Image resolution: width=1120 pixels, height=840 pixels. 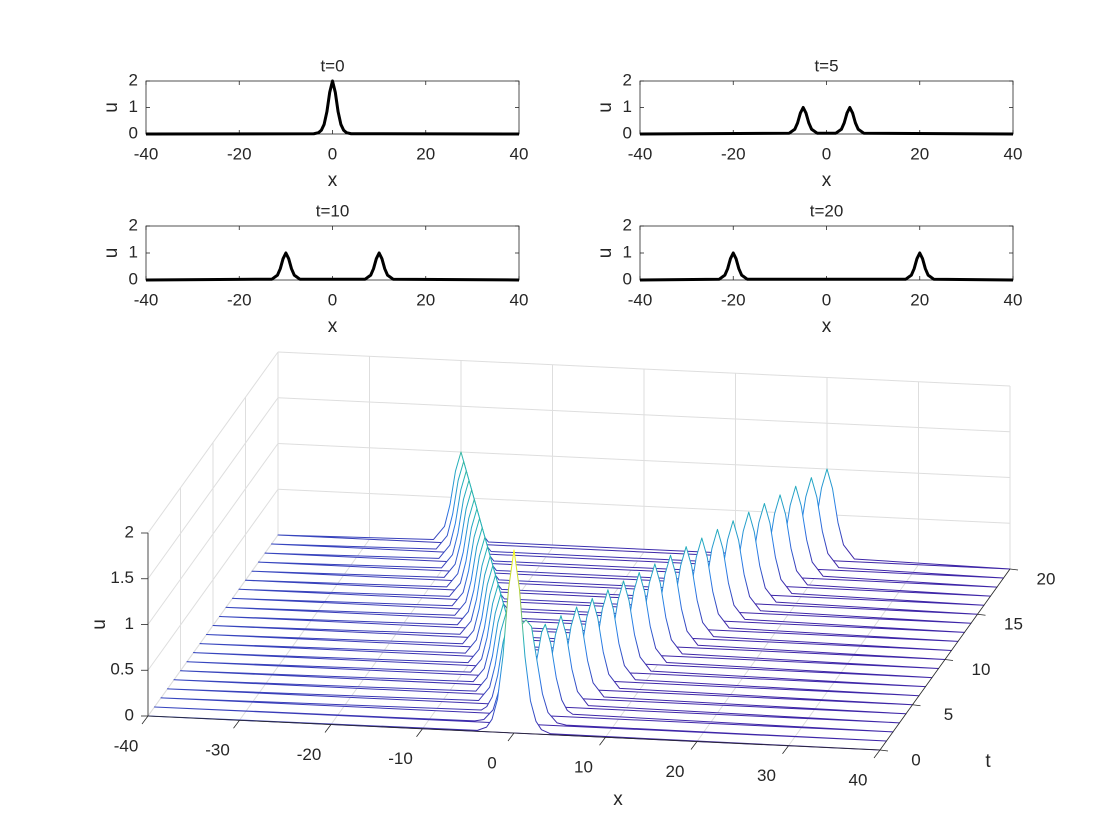 I want to click on z-tick-label: 0.5, so click(x=122, y=669).